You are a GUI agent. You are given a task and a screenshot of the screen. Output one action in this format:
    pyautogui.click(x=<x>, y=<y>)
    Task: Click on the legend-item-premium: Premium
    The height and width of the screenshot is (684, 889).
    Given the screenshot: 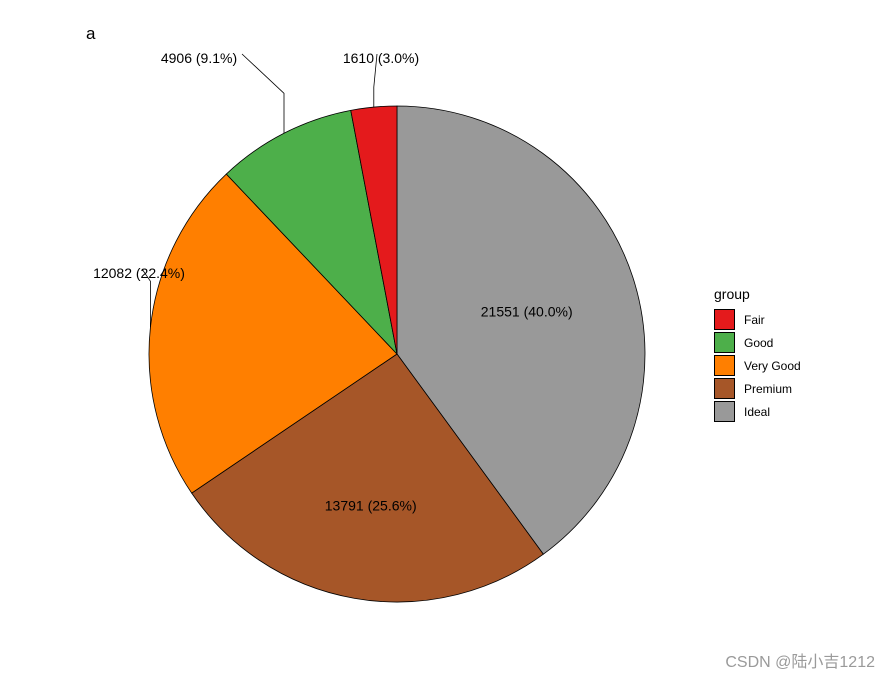 What is the action you would take?
    pyautogui.click(x=757, y=388)
    